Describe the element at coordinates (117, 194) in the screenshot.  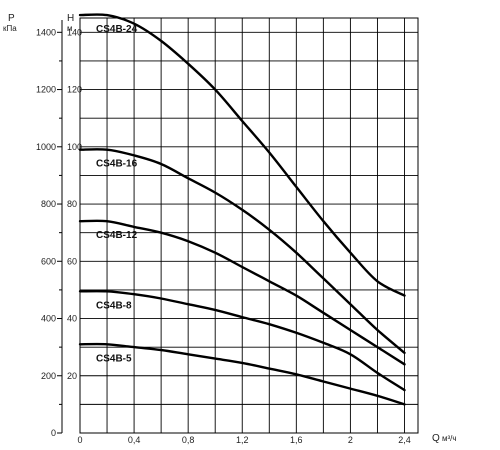
I see `series-labels: CS4B-24 CS4B-16 CS4B-12 CS4B-8 CS4B-5` at that location.